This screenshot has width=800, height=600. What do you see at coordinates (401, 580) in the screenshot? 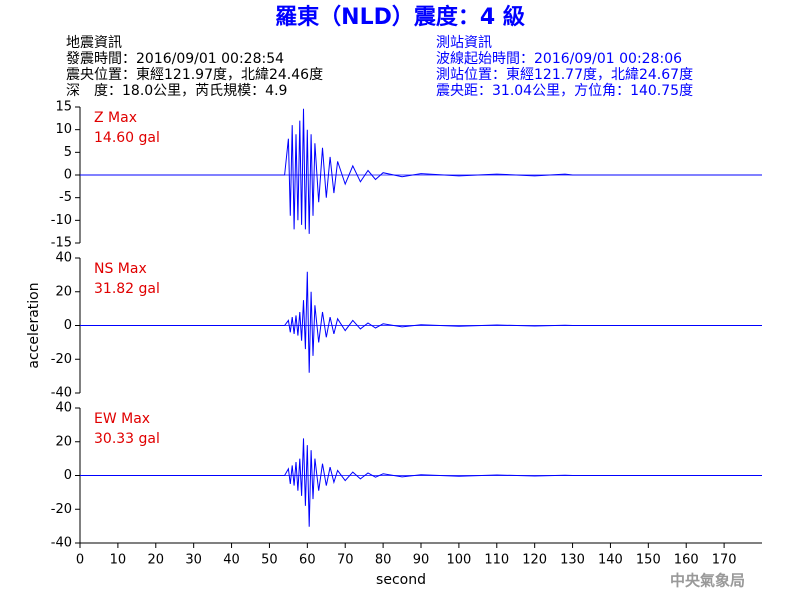
I see `x-axis-label: second` at bounding box center [401, 580].